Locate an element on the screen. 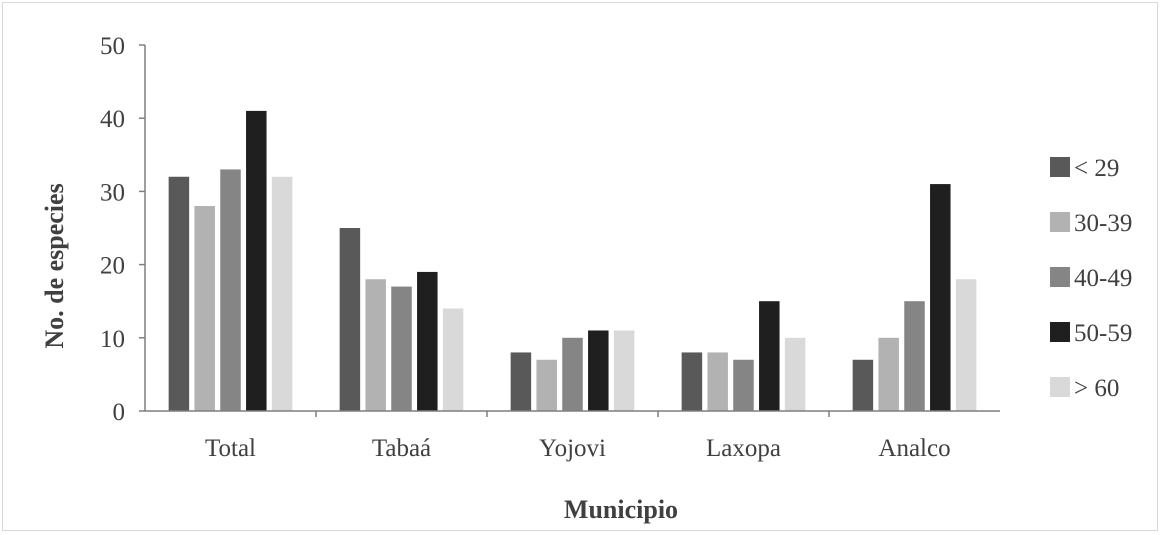  x-tick-label: Total is located at coordinates (230, 448).